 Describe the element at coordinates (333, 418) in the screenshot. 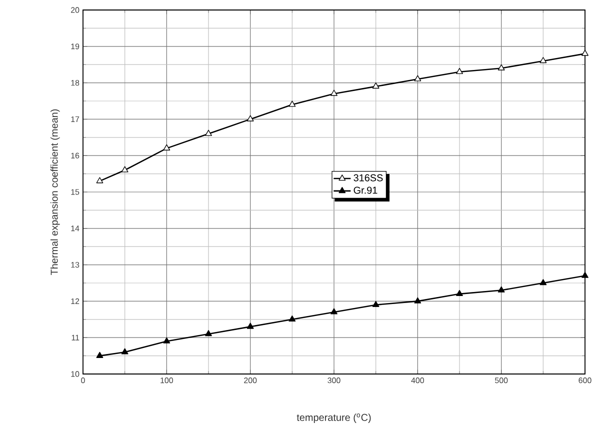

I see `x-axis-title: temperature ($^{o}$C)` at that location.